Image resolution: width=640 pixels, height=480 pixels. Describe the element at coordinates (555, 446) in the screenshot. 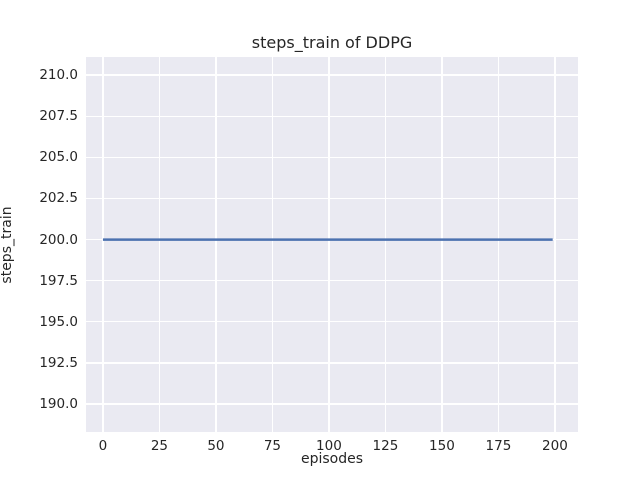

I see `x-tick-label: 200` at that location.